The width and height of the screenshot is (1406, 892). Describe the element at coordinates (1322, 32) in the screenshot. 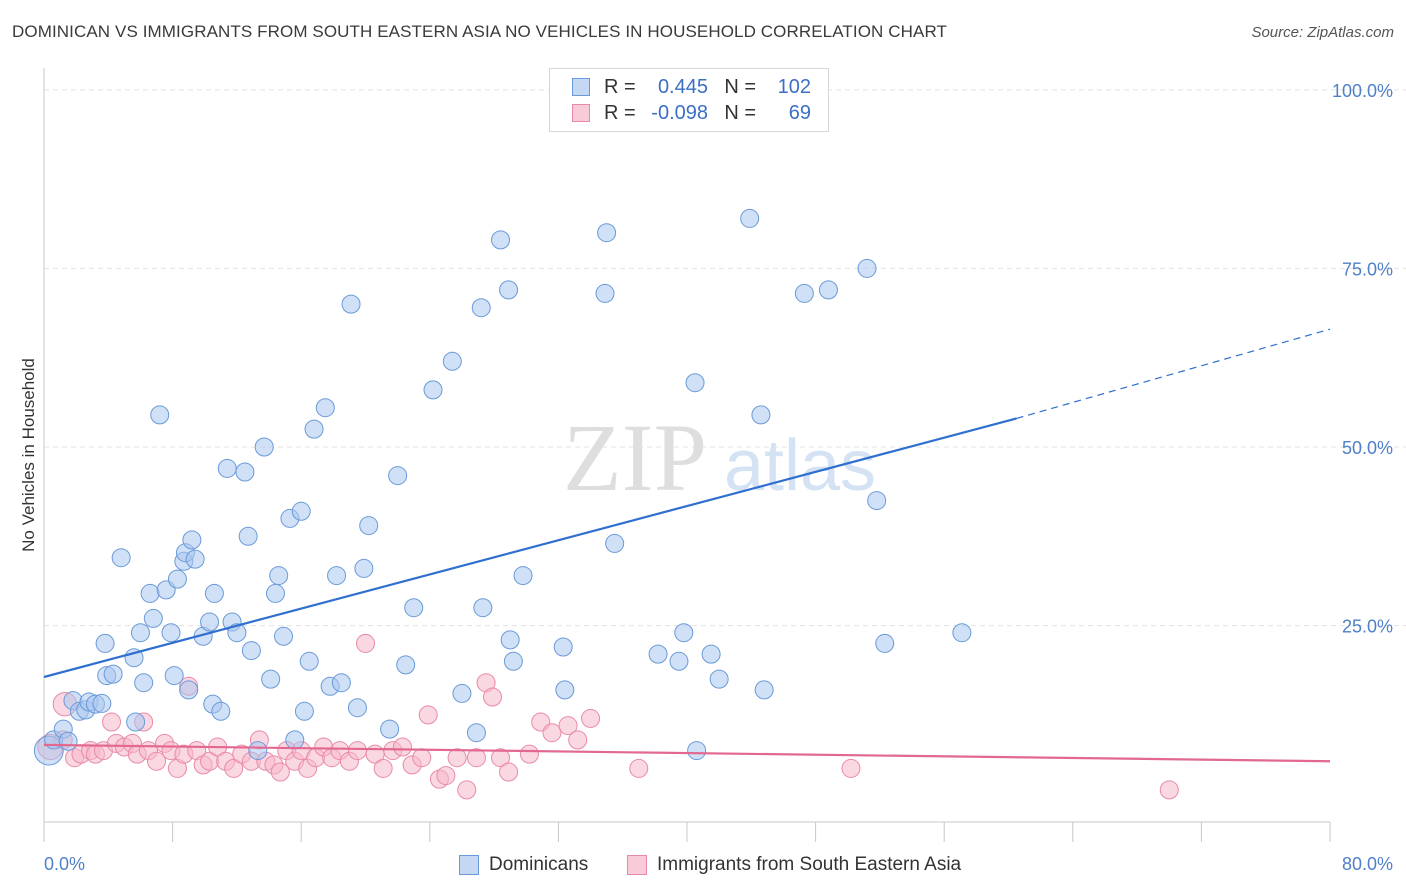

I see `source-label: Source: ZipAtlas.com` at that location.